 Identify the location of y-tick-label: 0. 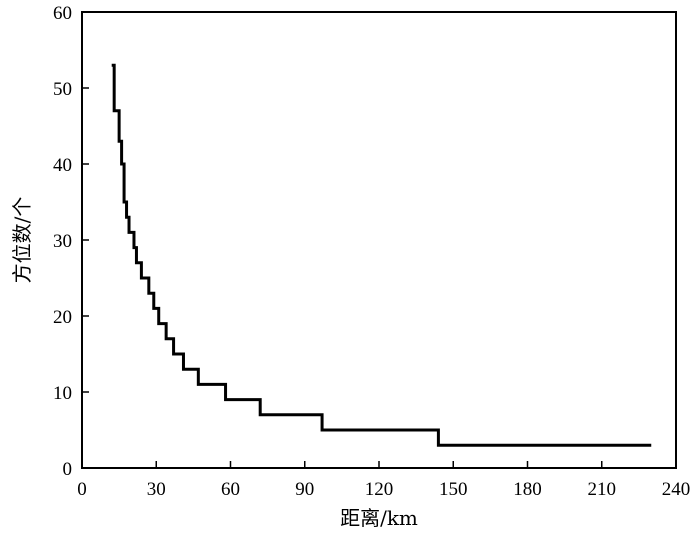
(68, 469).